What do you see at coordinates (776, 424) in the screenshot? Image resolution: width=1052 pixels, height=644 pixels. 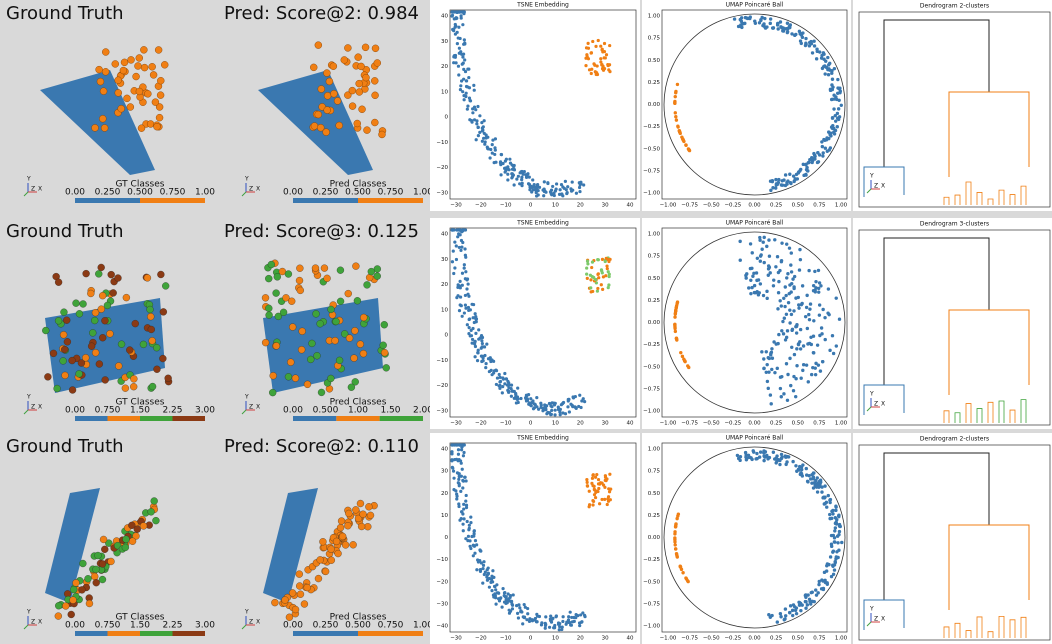 I see `x-tick-label: 0.25` at bounding box center [776, 424].